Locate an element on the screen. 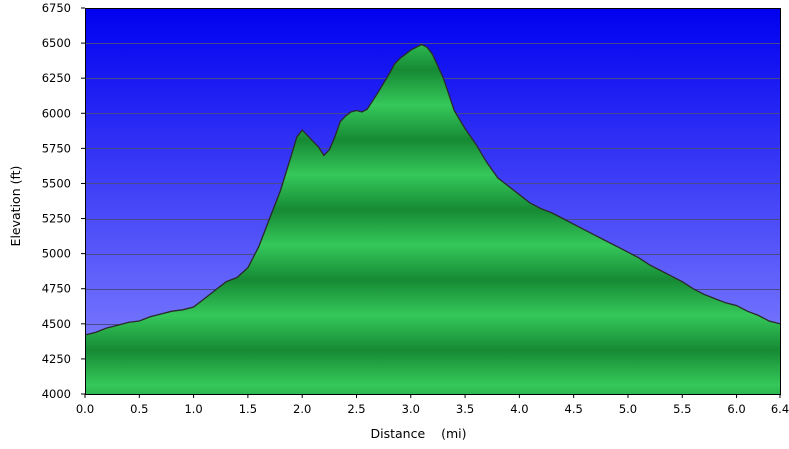 The image size is (789, 449). y-tick-label-4750: 4750 is located at coordinates (56, 289).